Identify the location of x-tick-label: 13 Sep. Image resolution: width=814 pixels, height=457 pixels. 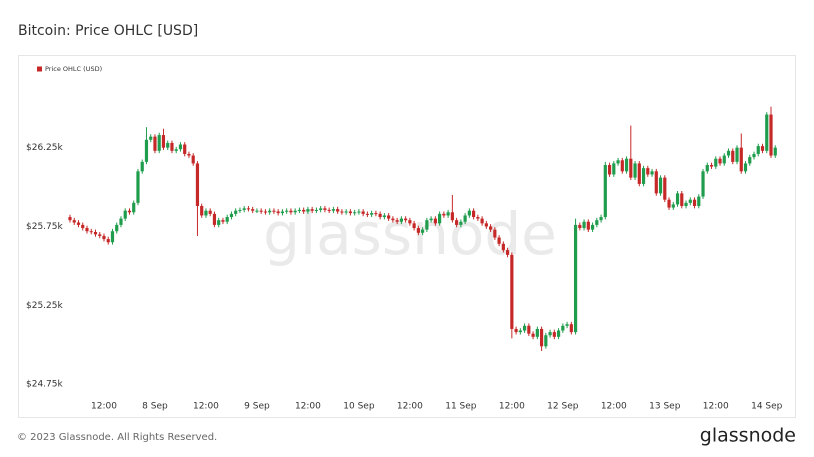
(665, 407).